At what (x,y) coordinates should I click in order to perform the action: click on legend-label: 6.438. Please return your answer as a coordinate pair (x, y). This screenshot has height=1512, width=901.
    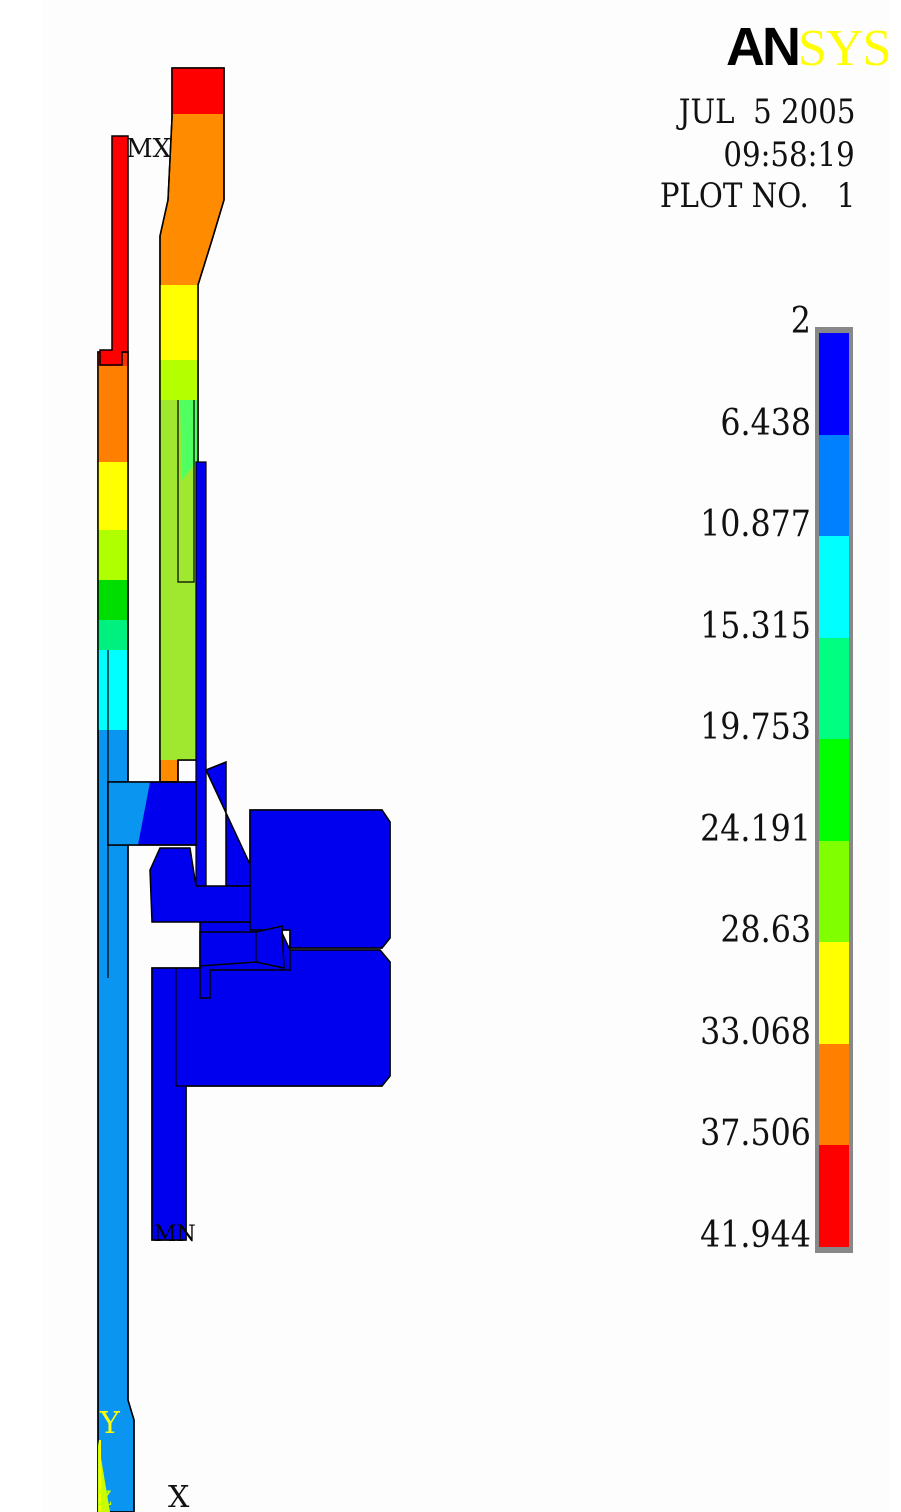
    Looking at the image, I should click on (765, 423).